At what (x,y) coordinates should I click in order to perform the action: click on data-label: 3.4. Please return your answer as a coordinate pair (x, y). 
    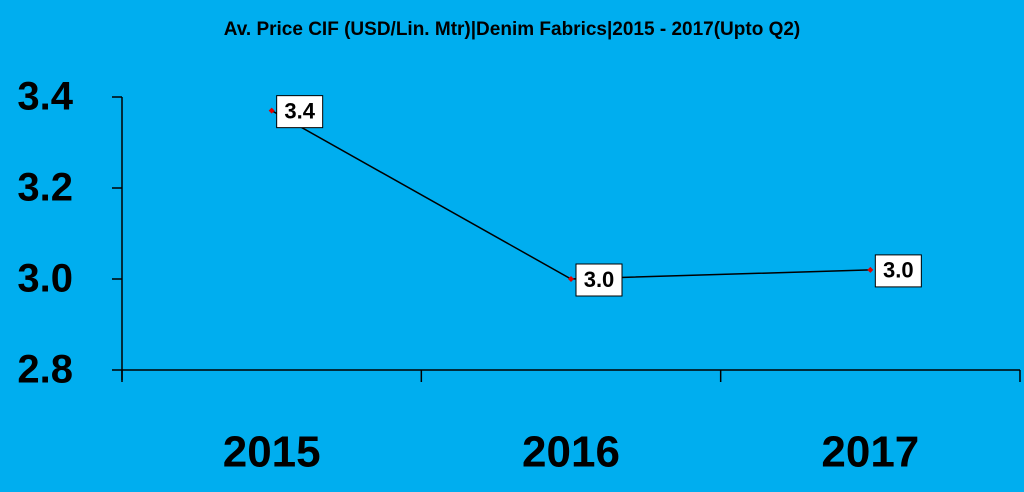
    Looking at the image, I should click on (299, 110).